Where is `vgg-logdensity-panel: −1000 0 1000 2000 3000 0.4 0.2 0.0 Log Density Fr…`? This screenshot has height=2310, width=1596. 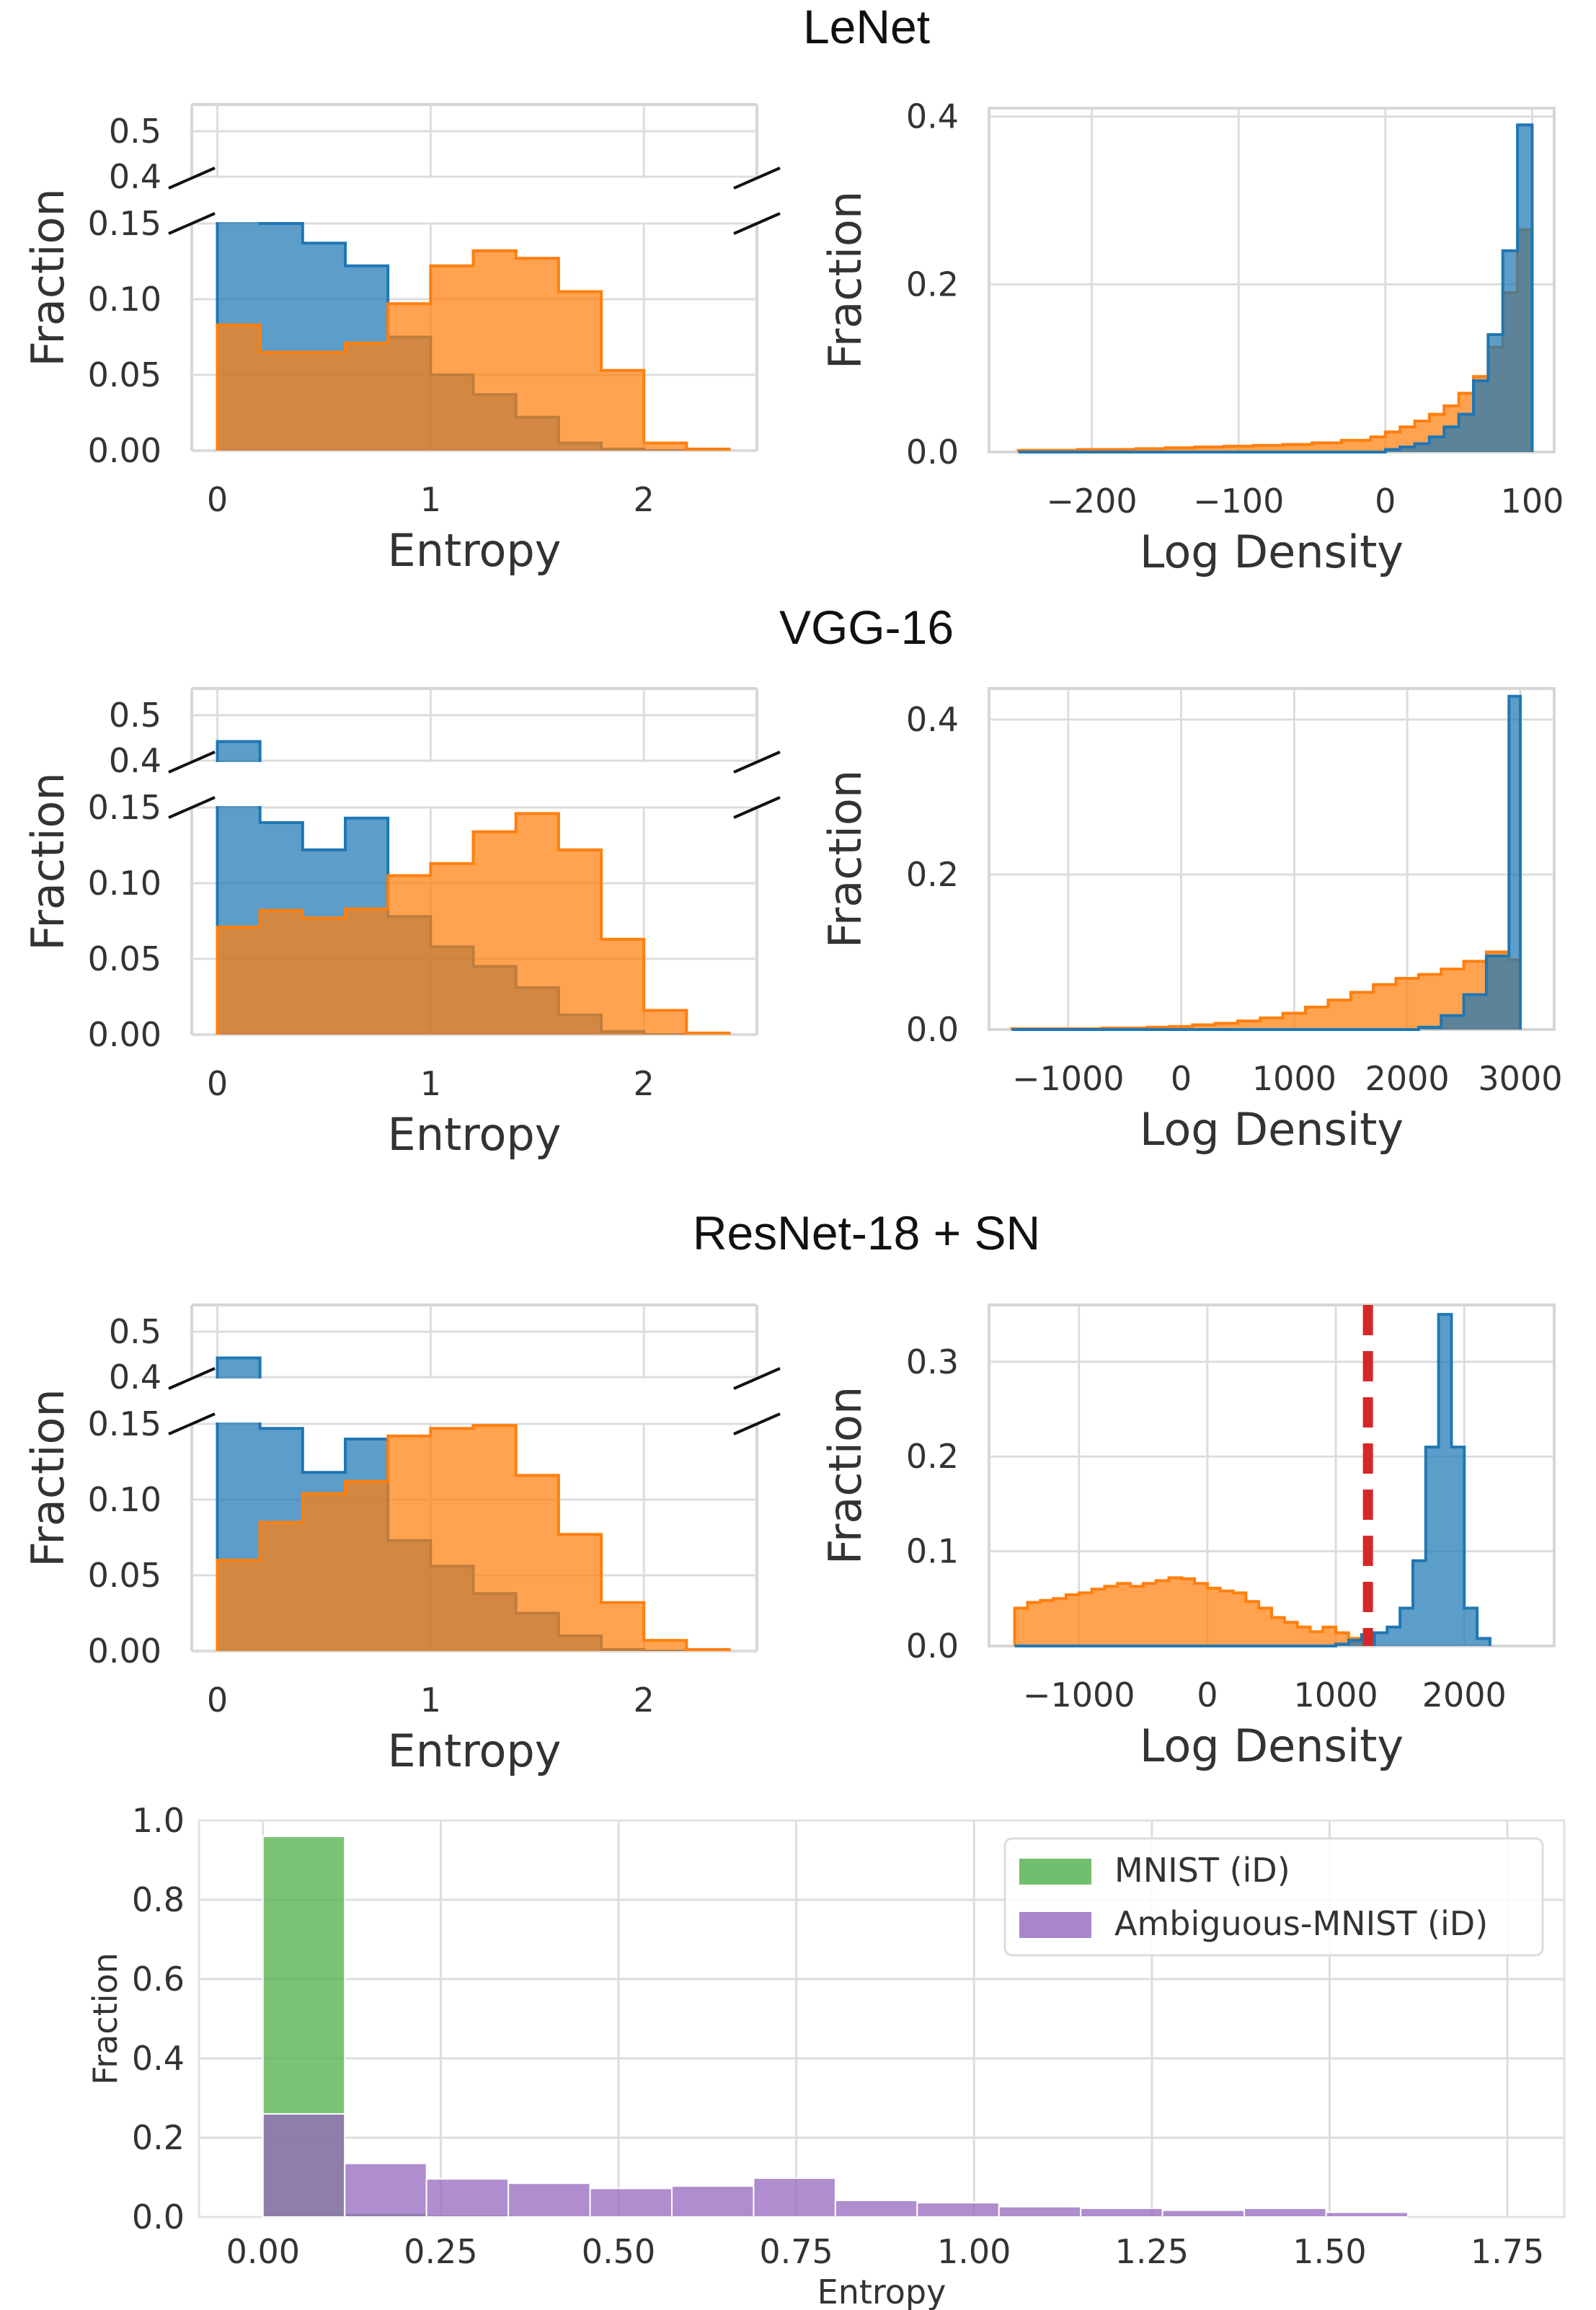
vgg-logdensity-panel: −1000 0 1000 2000 3000 0.4 0.2 0.0 Log Density Fr… is located at coordinates (1190, 921).